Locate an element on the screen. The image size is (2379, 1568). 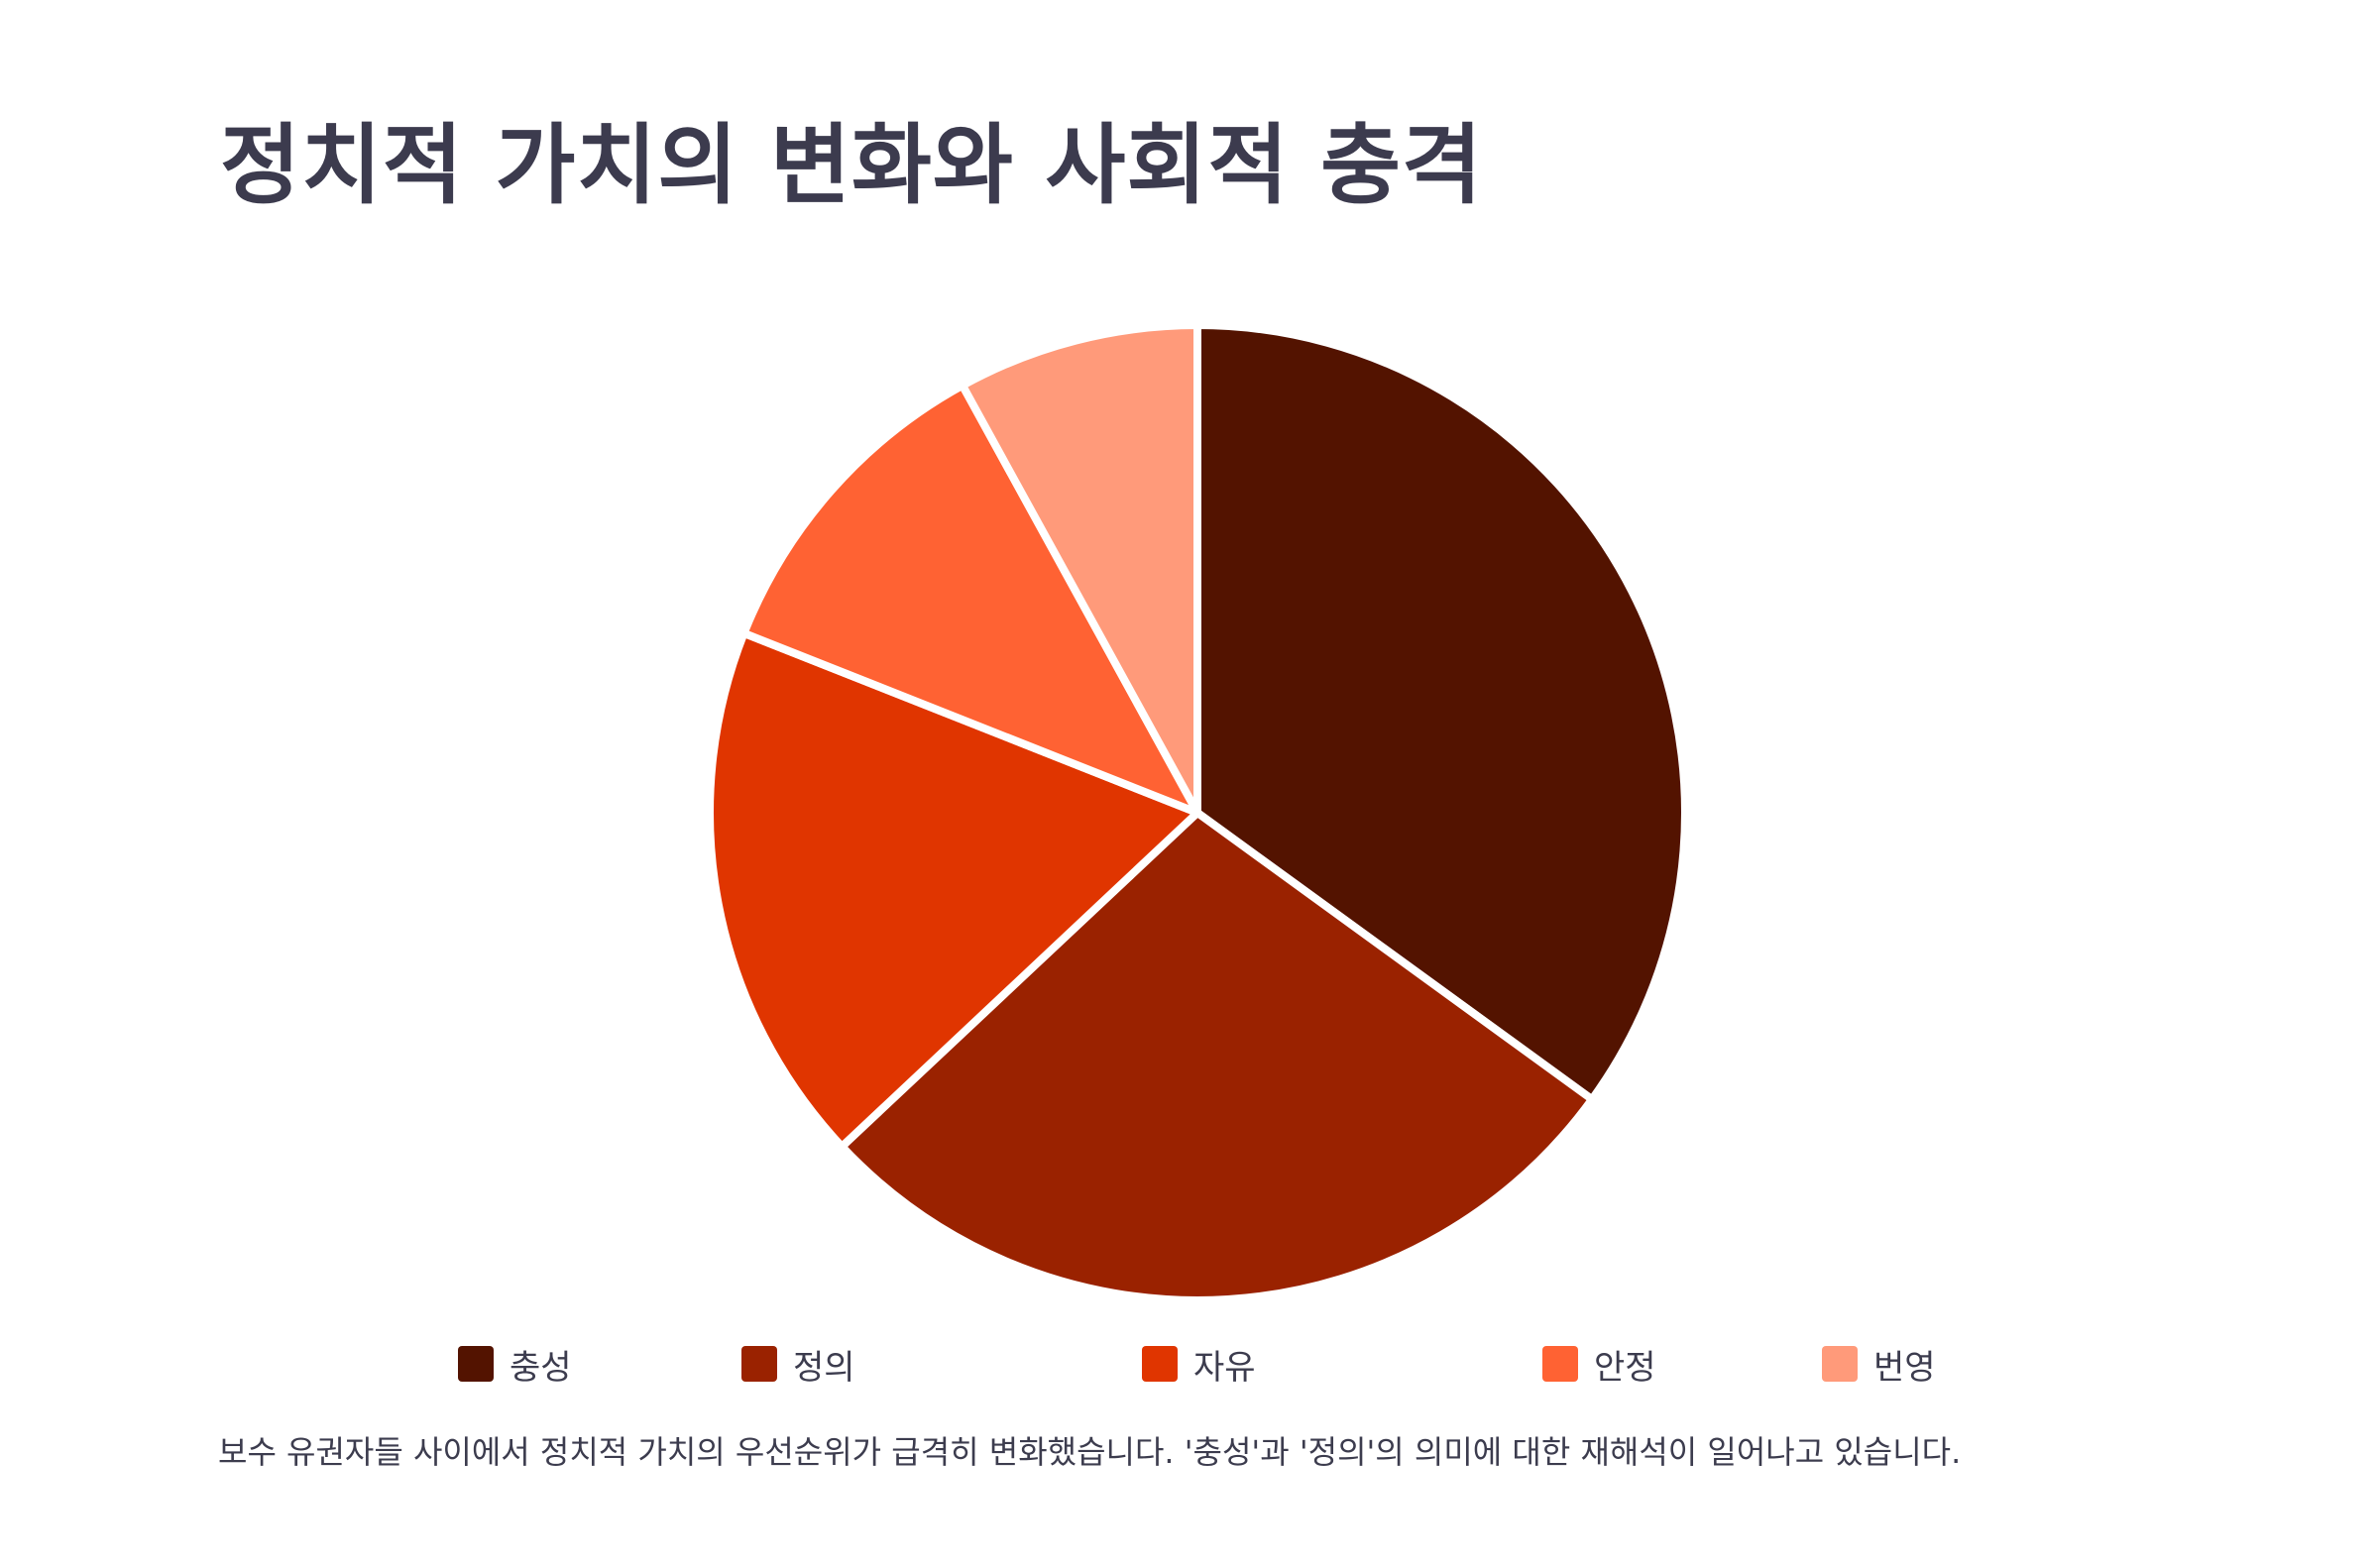
legend-label: 안정 is located at coordinates (1625, 1367).